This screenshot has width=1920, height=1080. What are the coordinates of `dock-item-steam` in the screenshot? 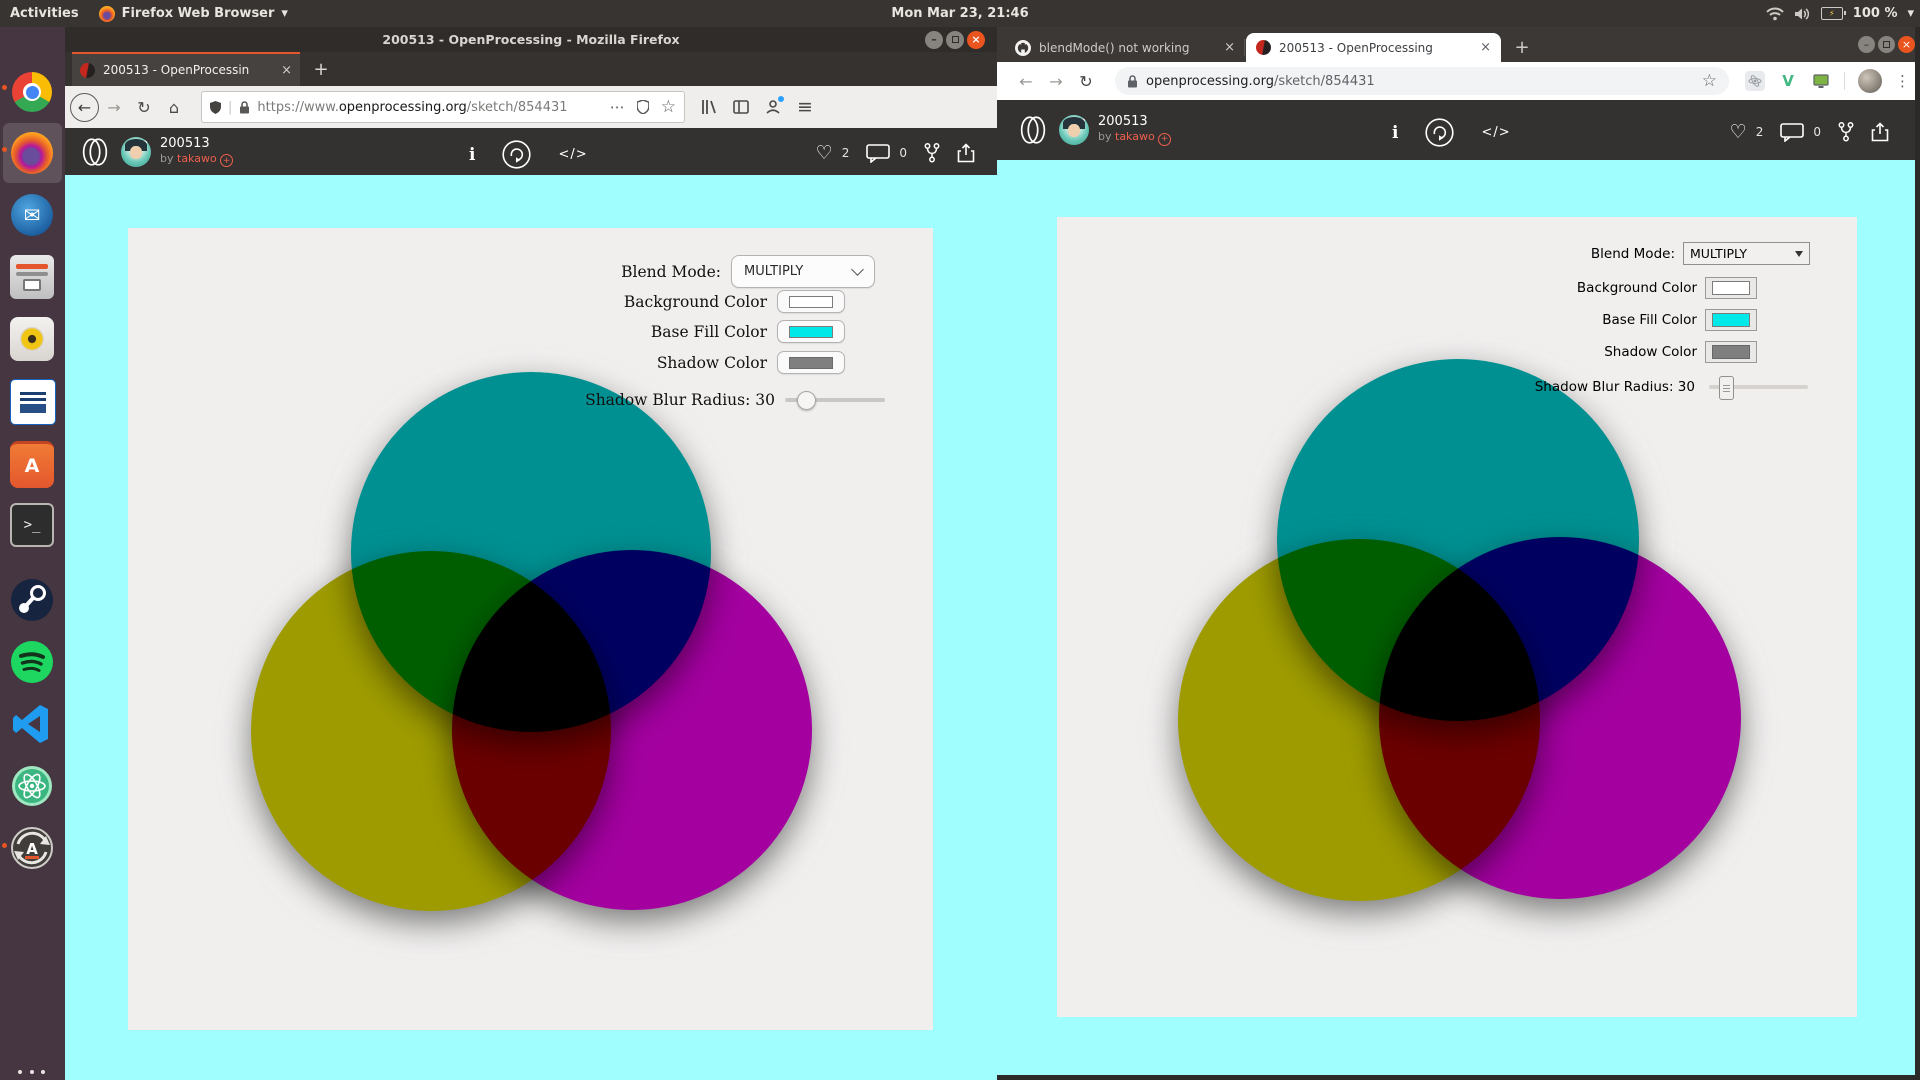 It's located at (32, 600).